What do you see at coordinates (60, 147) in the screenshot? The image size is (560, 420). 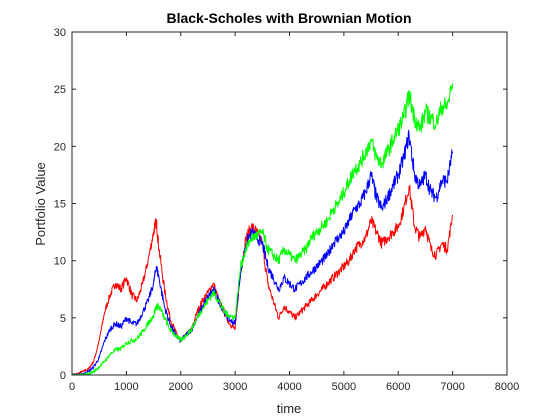 I see `y-tick-label: 20` at bounding box center [60, 147].